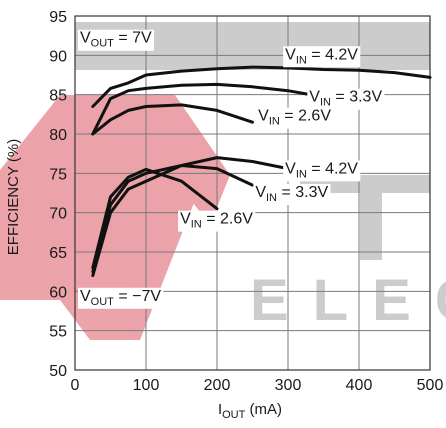 This screenshot has width=446, height=428. I want to click on annotation-text: VOUT = 7V, so click(116, 40).